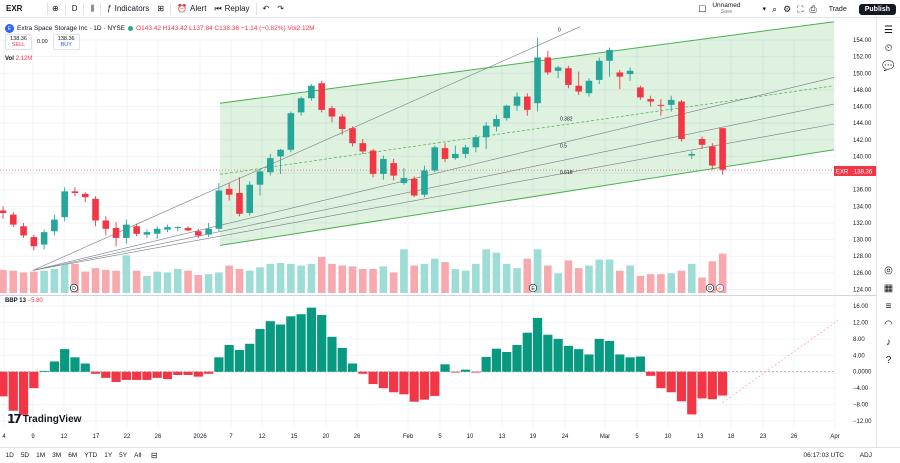  Describe the element at coordinates (888, 306) in the screenshot. I see `news-icon: ≡` at that location.